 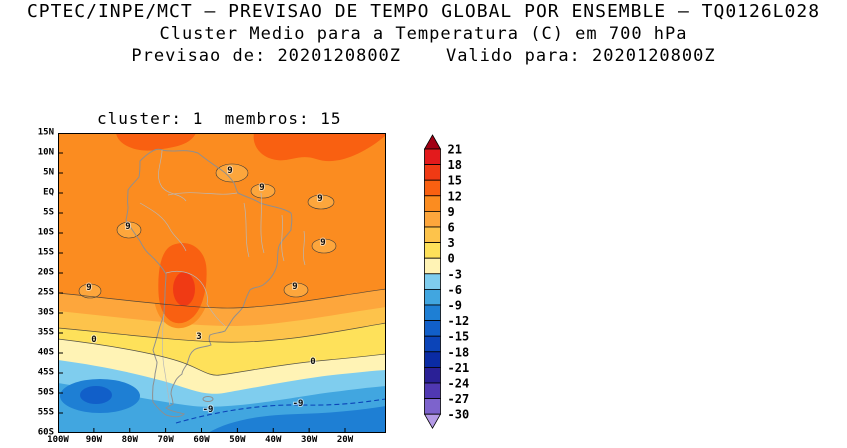 What do you see at coordinates (455, 150) in the screenshot?
I see `colorbar-level-label: 21` at bounding box center [455, 150].